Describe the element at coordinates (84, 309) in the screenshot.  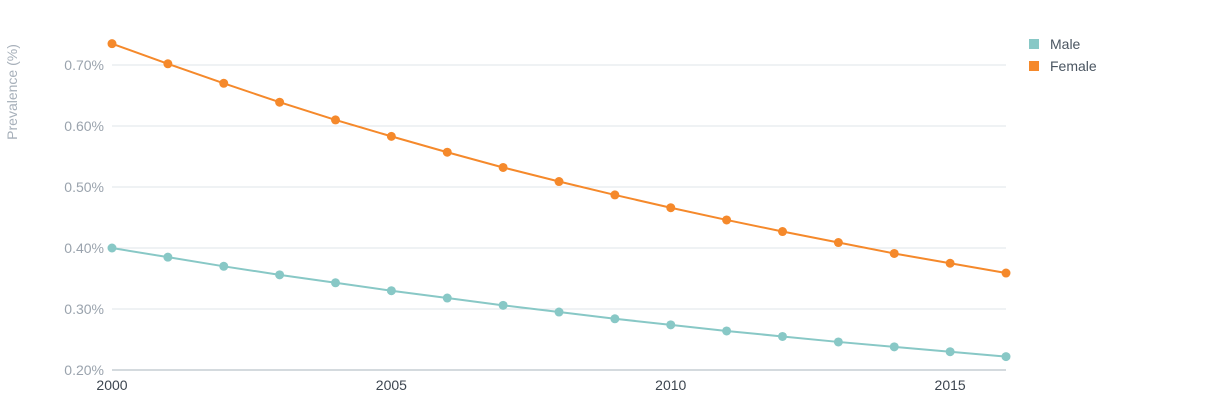
I see `y-tick-label: 0.30%` at that location.